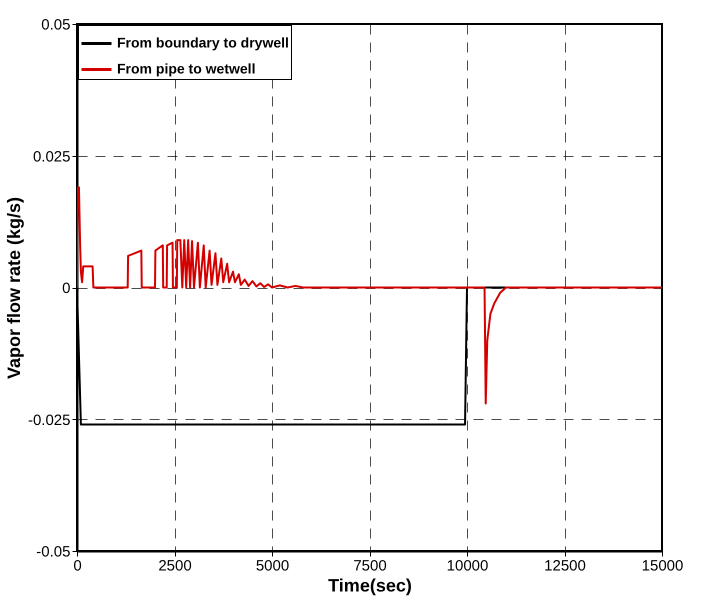 The width and height of the screenshot is (714, 602). What do you see at coordinates (175, 566) in the screenshot?
I see `x-tick-label: 2500` at bounding box center [175, 566].